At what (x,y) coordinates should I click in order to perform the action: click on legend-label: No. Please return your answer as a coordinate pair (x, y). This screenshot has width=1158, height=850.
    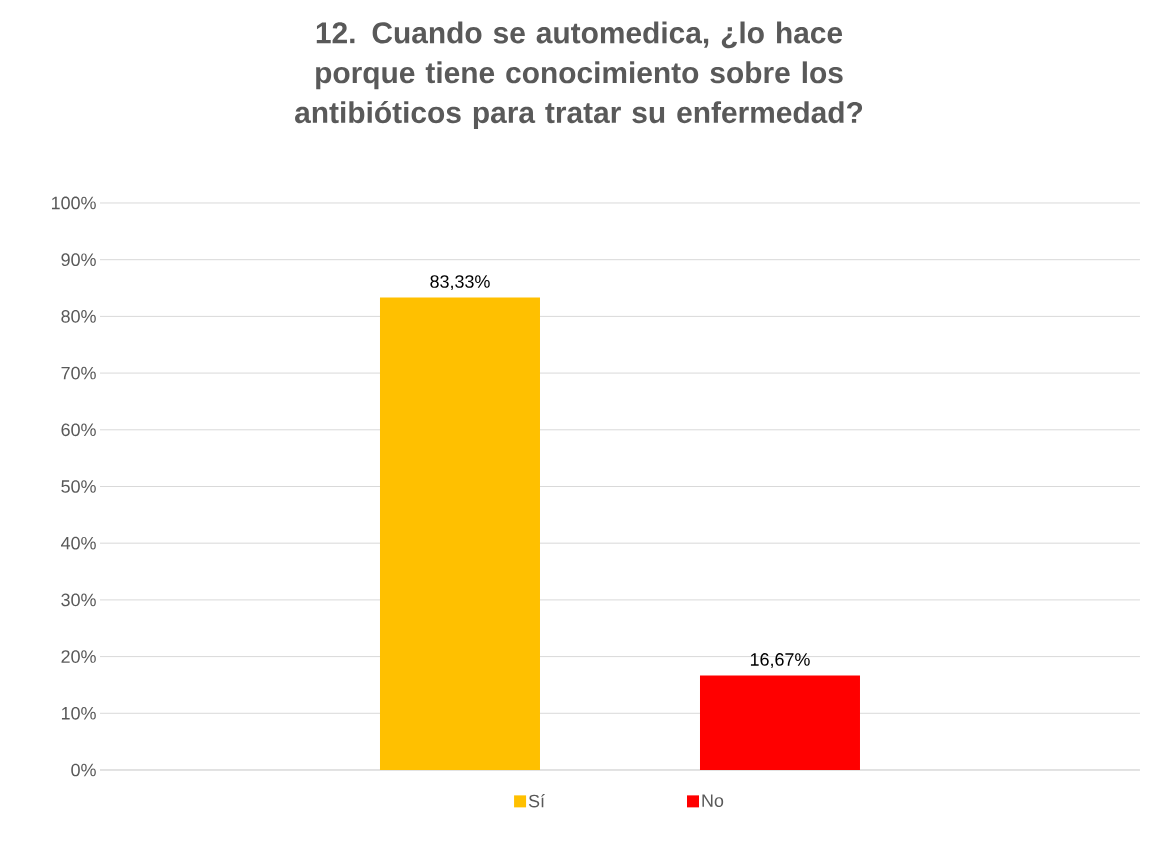
    Looking at the image, I should click on (713, 800).